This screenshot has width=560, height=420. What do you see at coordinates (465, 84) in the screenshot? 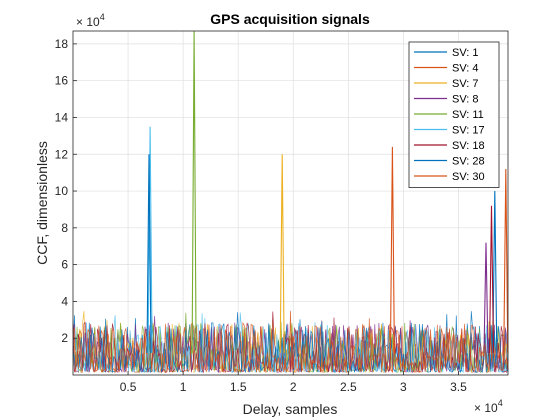
I see `legend-label: SV: 7` at bounding box center [465, 84].